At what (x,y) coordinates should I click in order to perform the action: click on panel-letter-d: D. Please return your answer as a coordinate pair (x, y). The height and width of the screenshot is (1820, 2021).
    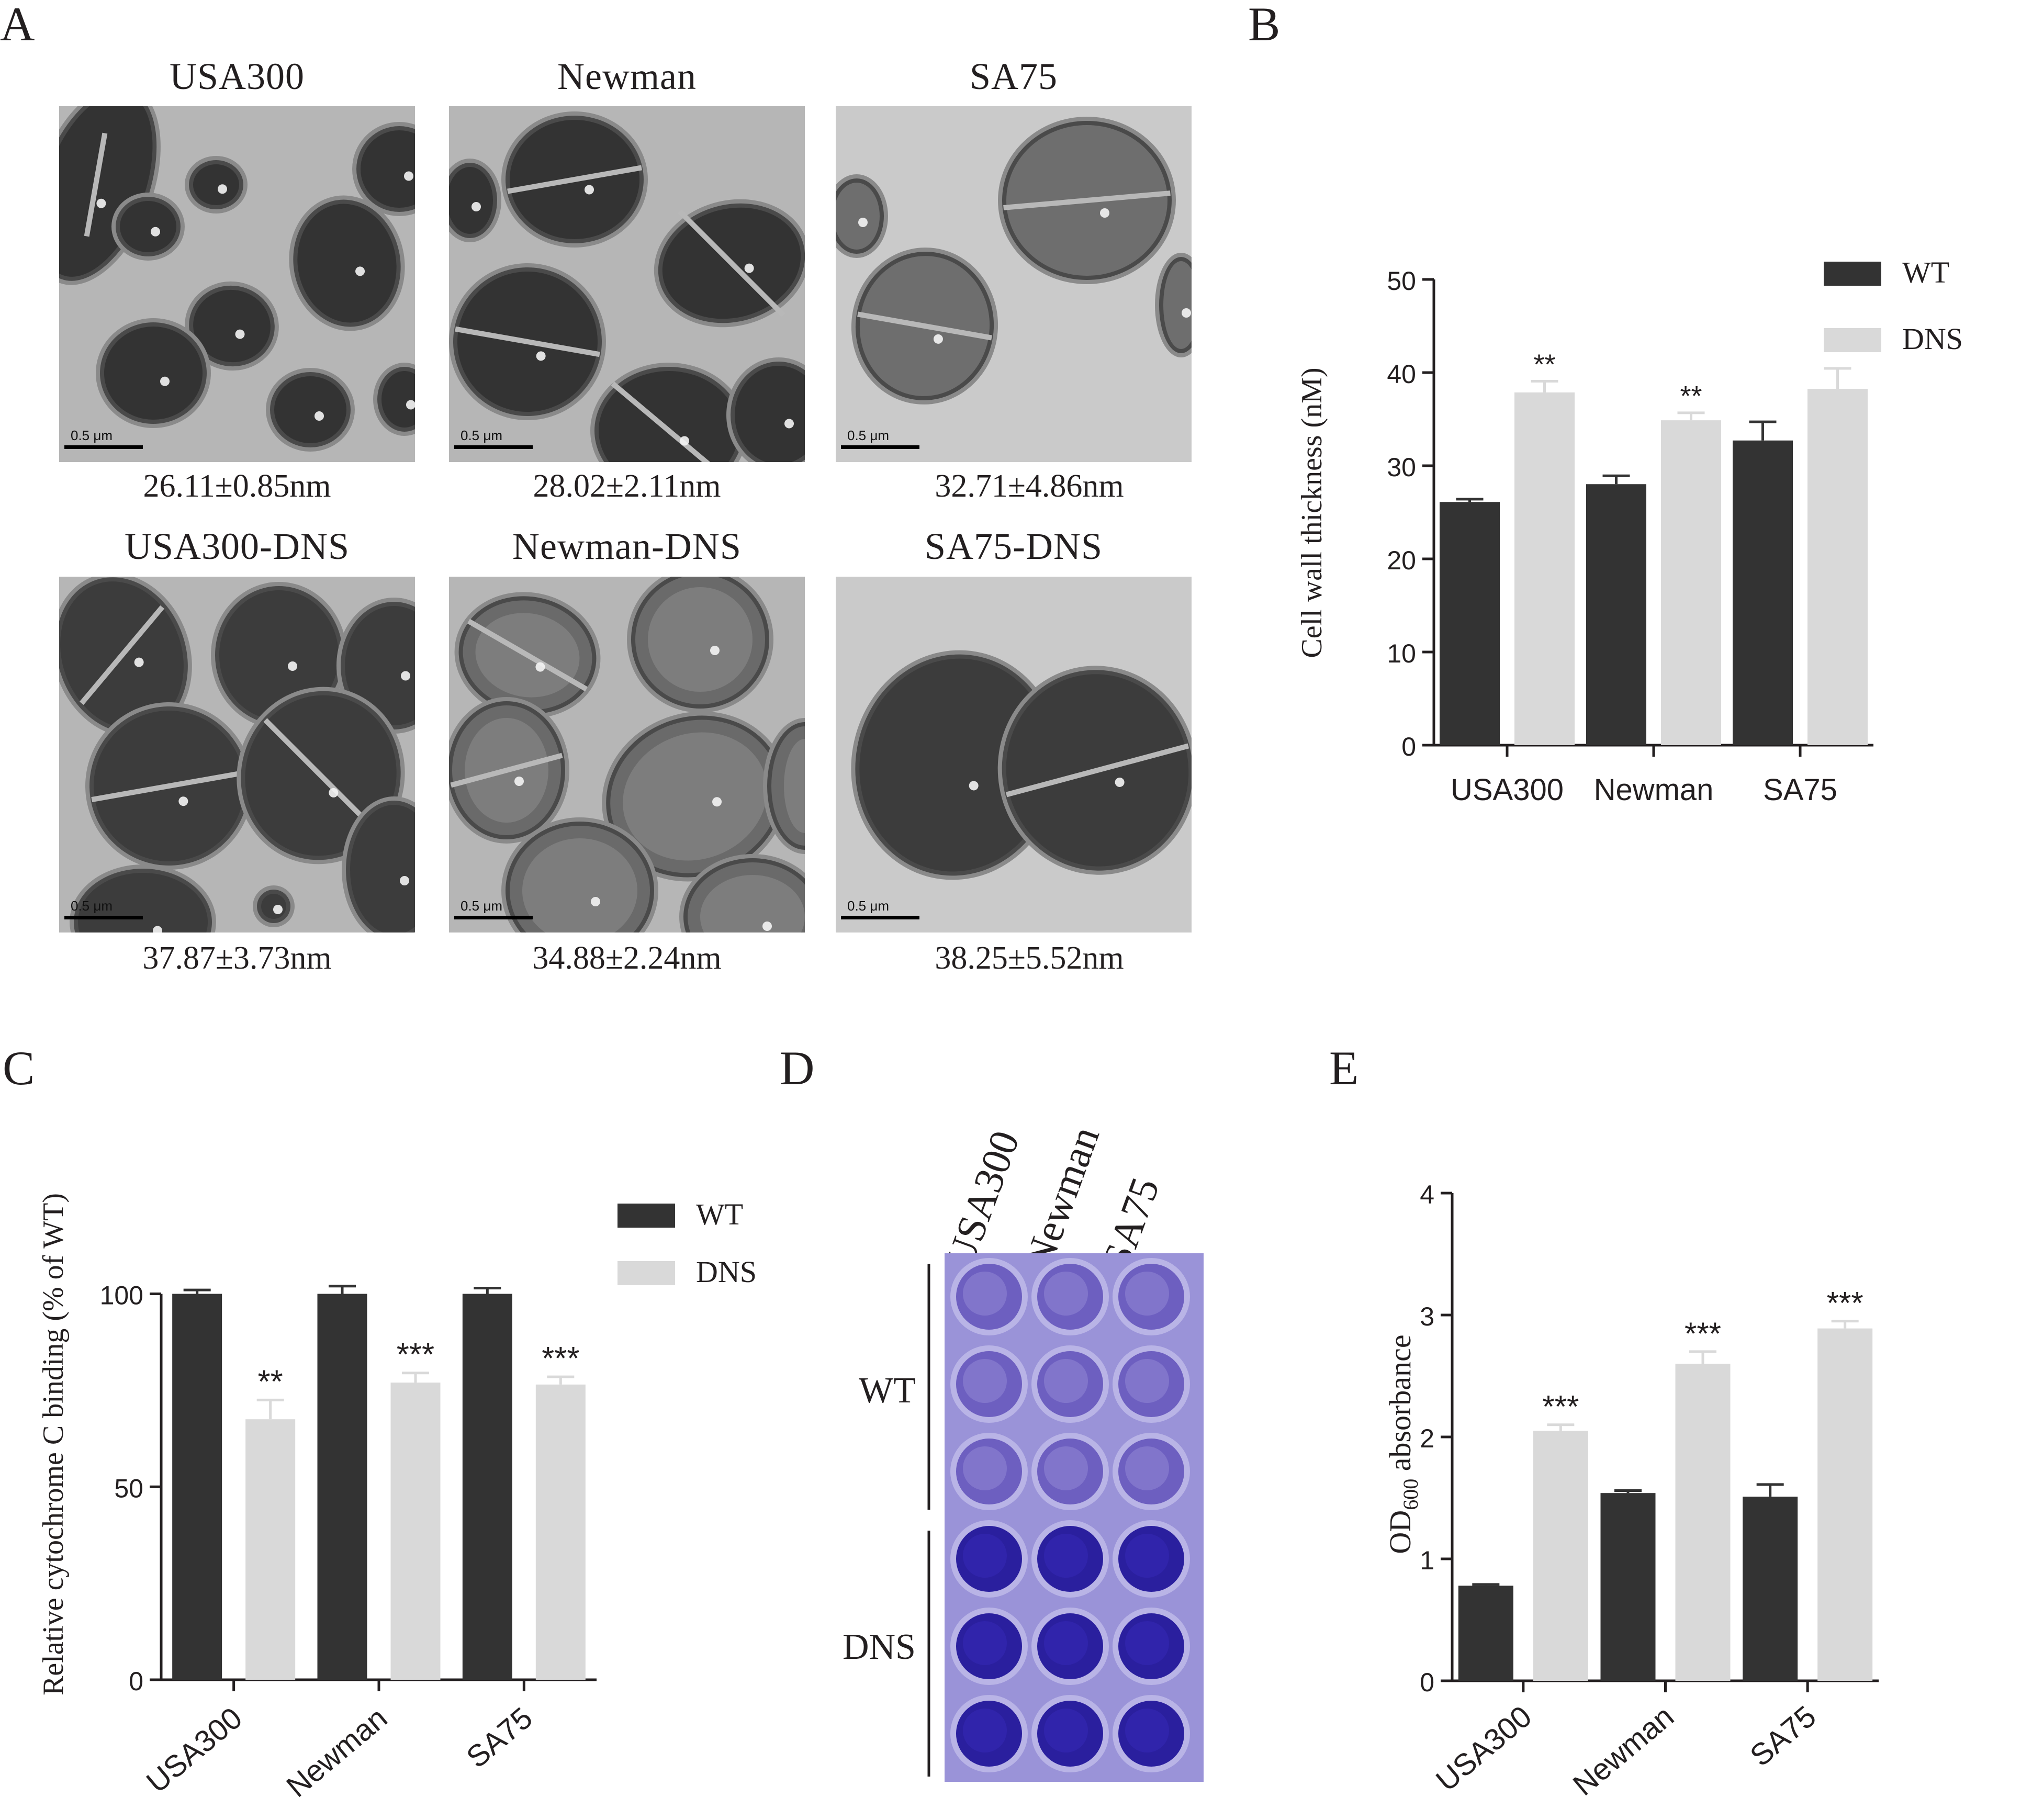
    Looking at the image, I should click on (797, 1068).